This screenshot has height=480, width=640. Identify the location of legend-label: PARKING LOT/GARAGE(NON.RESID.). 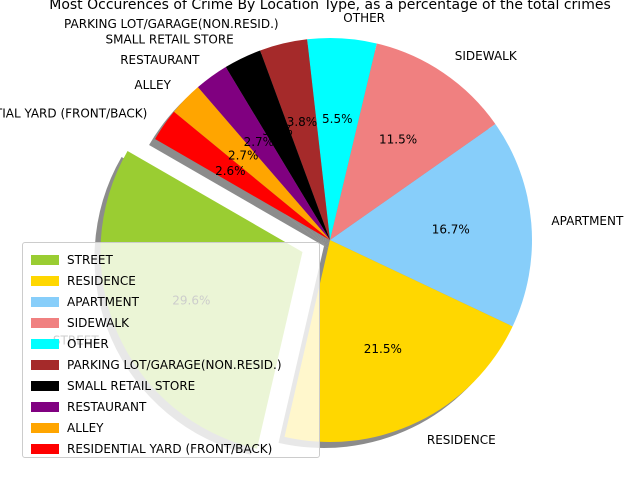
(174, 364).